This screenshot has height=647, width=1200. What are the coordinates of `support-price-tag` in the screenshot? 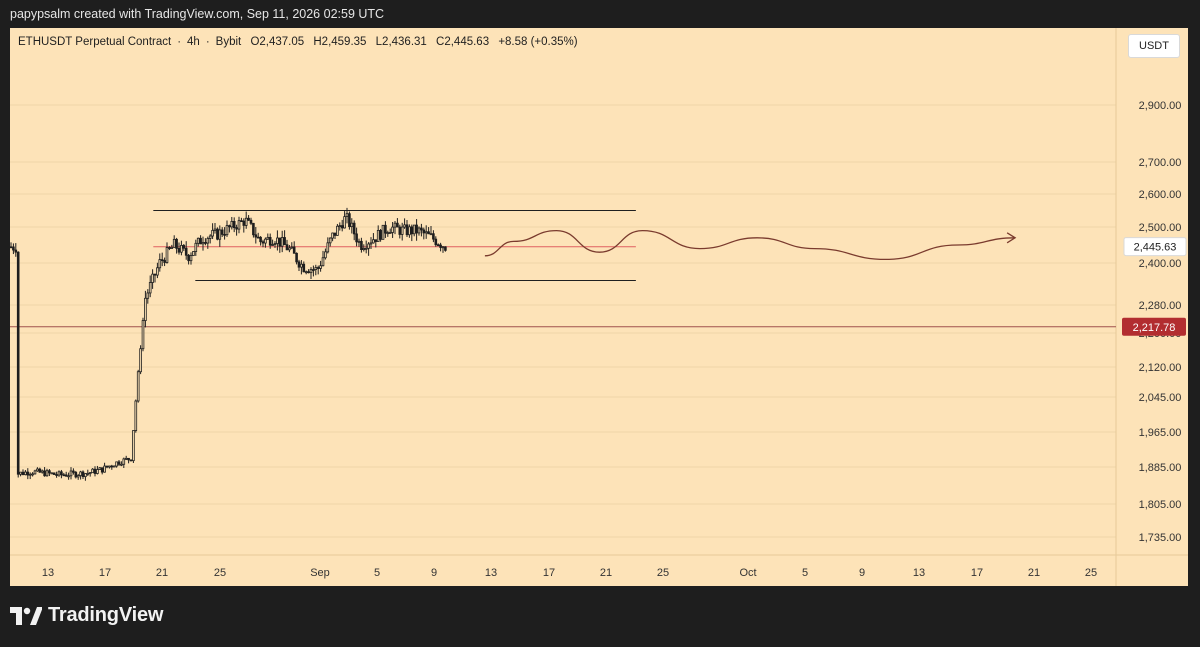 It's located at (1154, 326).